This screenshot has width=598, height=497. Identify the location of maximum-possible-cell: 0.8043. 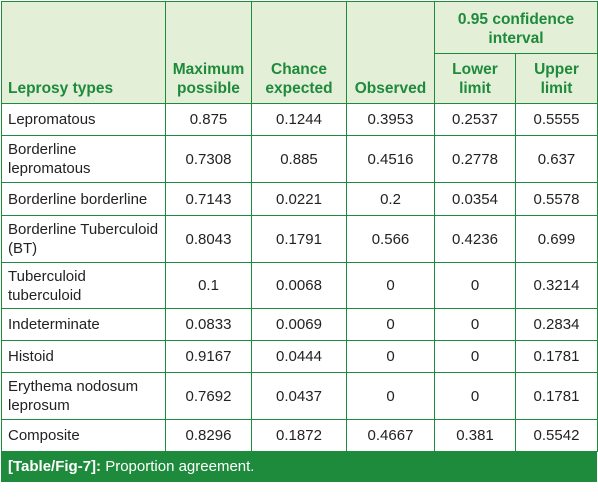
(208, 239).